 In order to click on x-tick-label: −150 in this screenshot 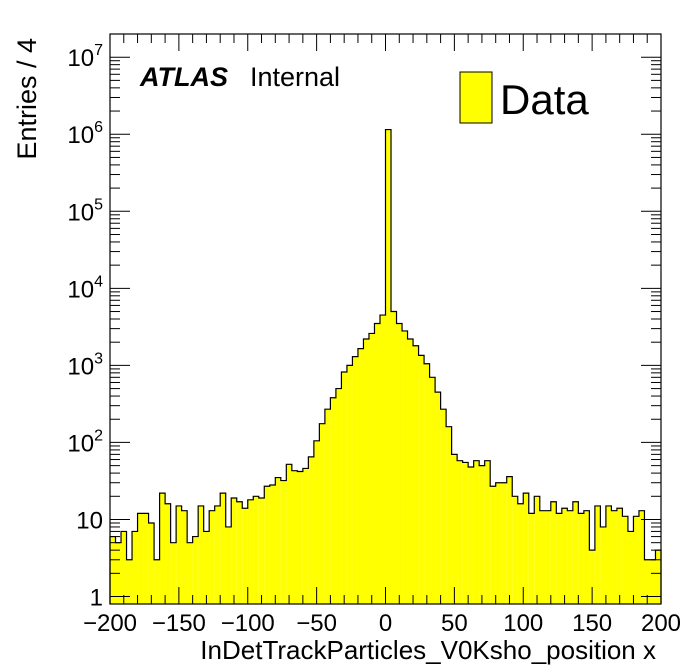, I will do `click(179, 623)`.